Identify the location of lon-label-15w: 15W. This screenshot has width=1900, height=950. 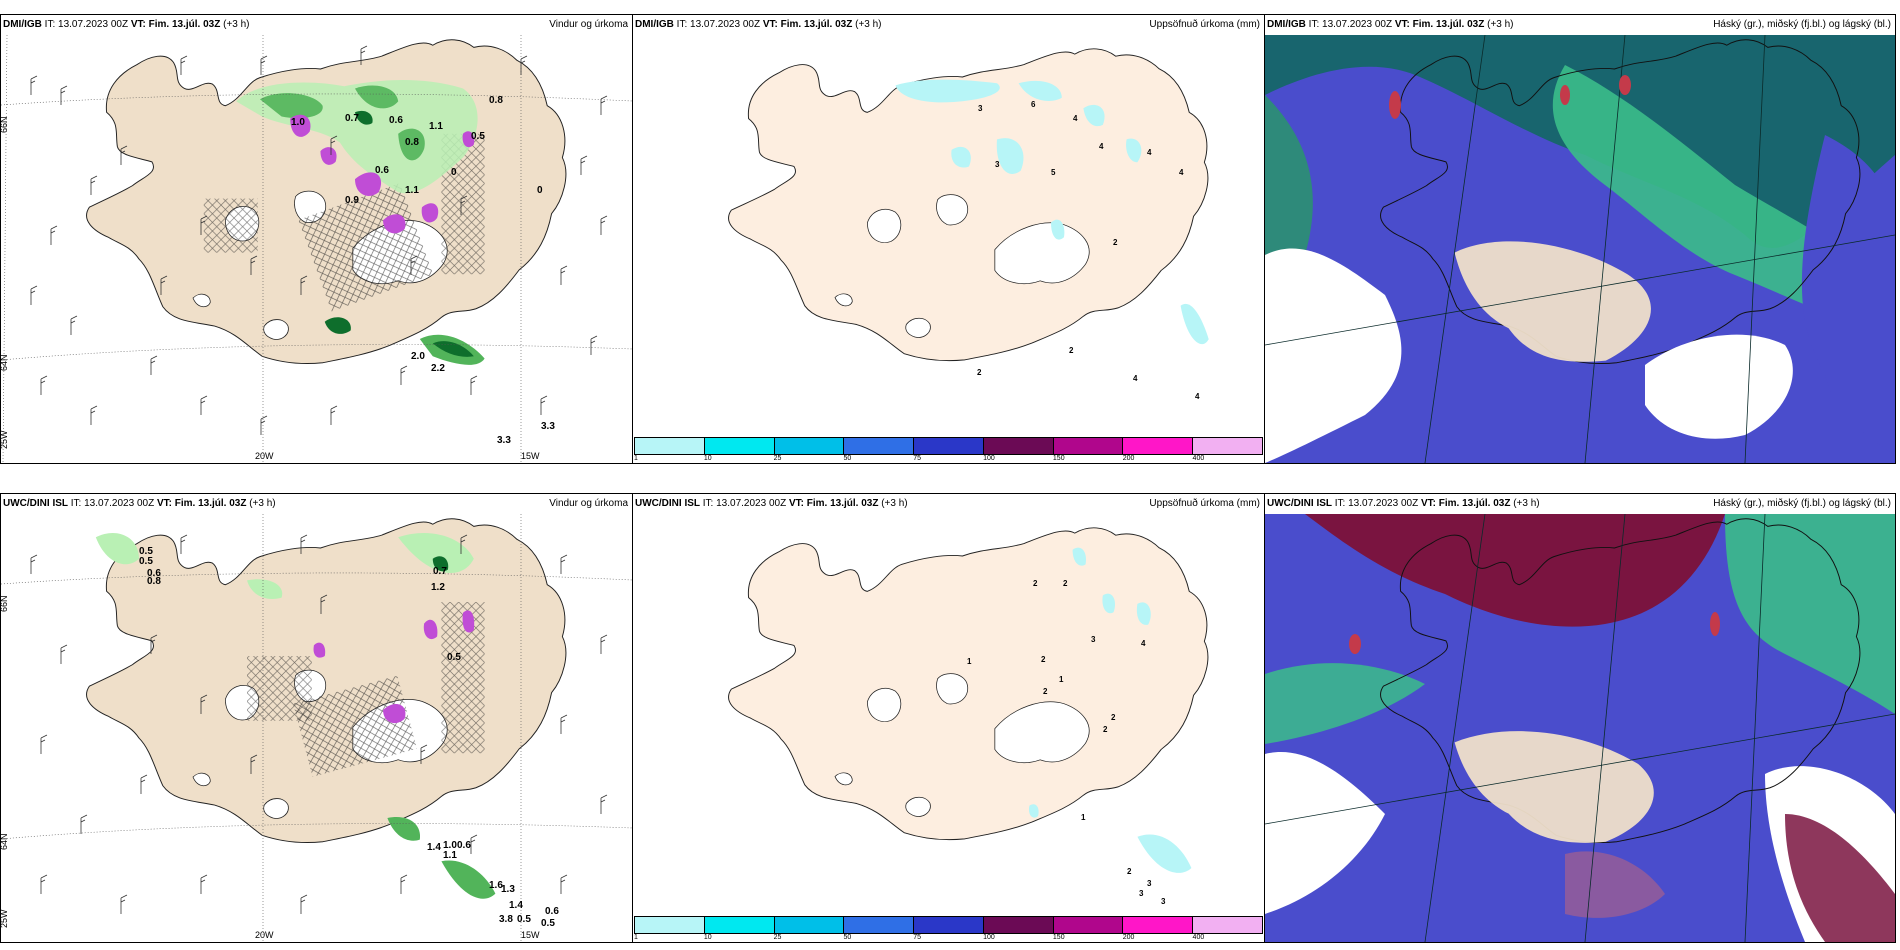
(530, 456).